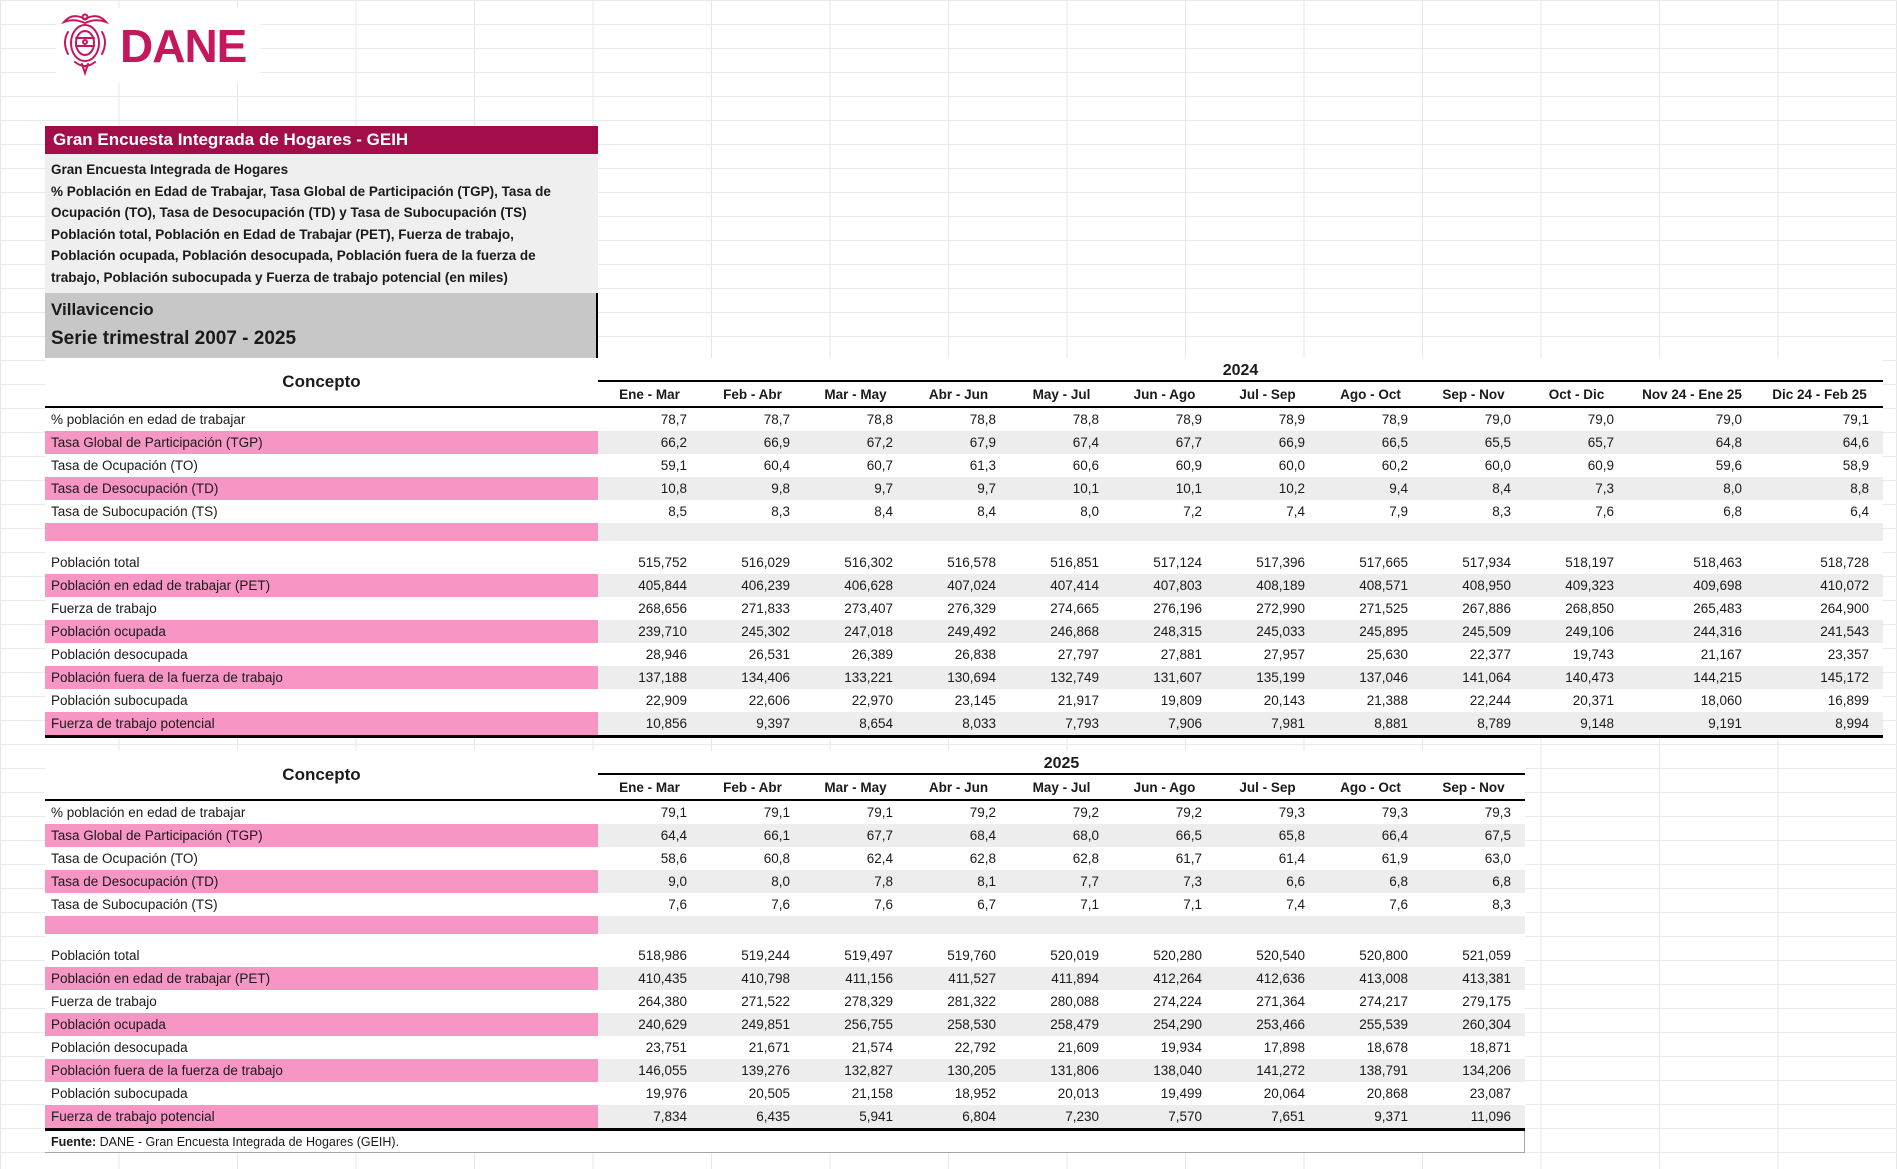  Describe the element at coordinates (1085, 419) in the screenshot. I see `value-cell: 78,8` at that location.